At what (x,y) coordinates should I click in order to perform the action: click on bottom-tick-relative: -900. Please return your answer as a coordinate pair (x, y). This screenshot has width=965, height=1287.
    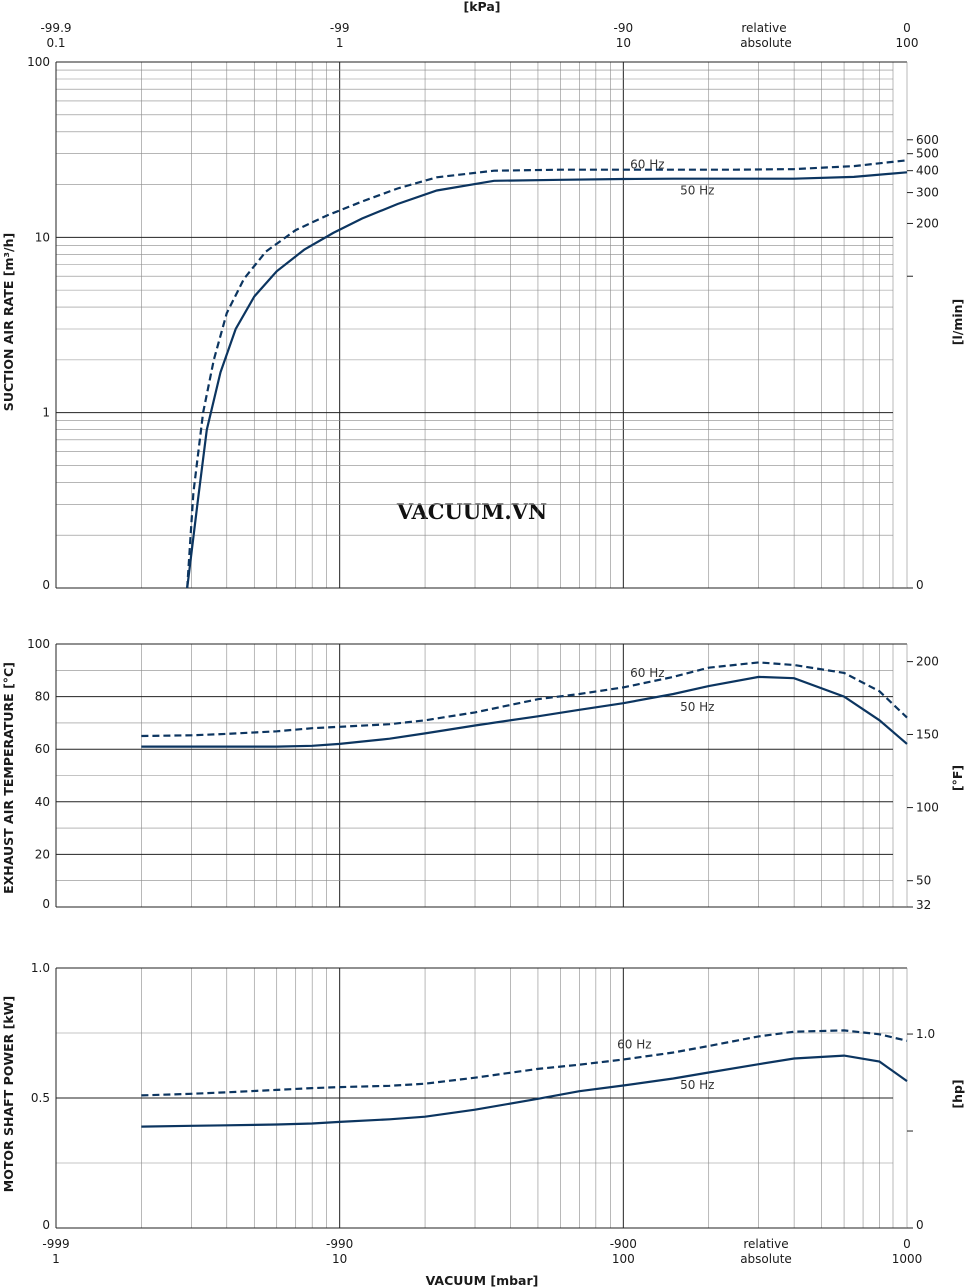
    Looking at the image, I should click on (623, 1244).